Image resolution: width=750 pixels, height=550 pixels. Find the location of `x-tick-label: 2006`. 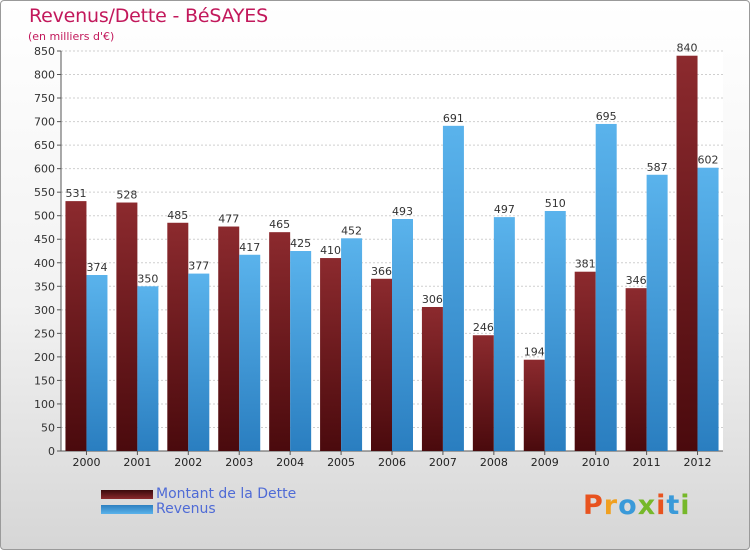

x-tick-label: 2006 is located at coordinates (392, 462).